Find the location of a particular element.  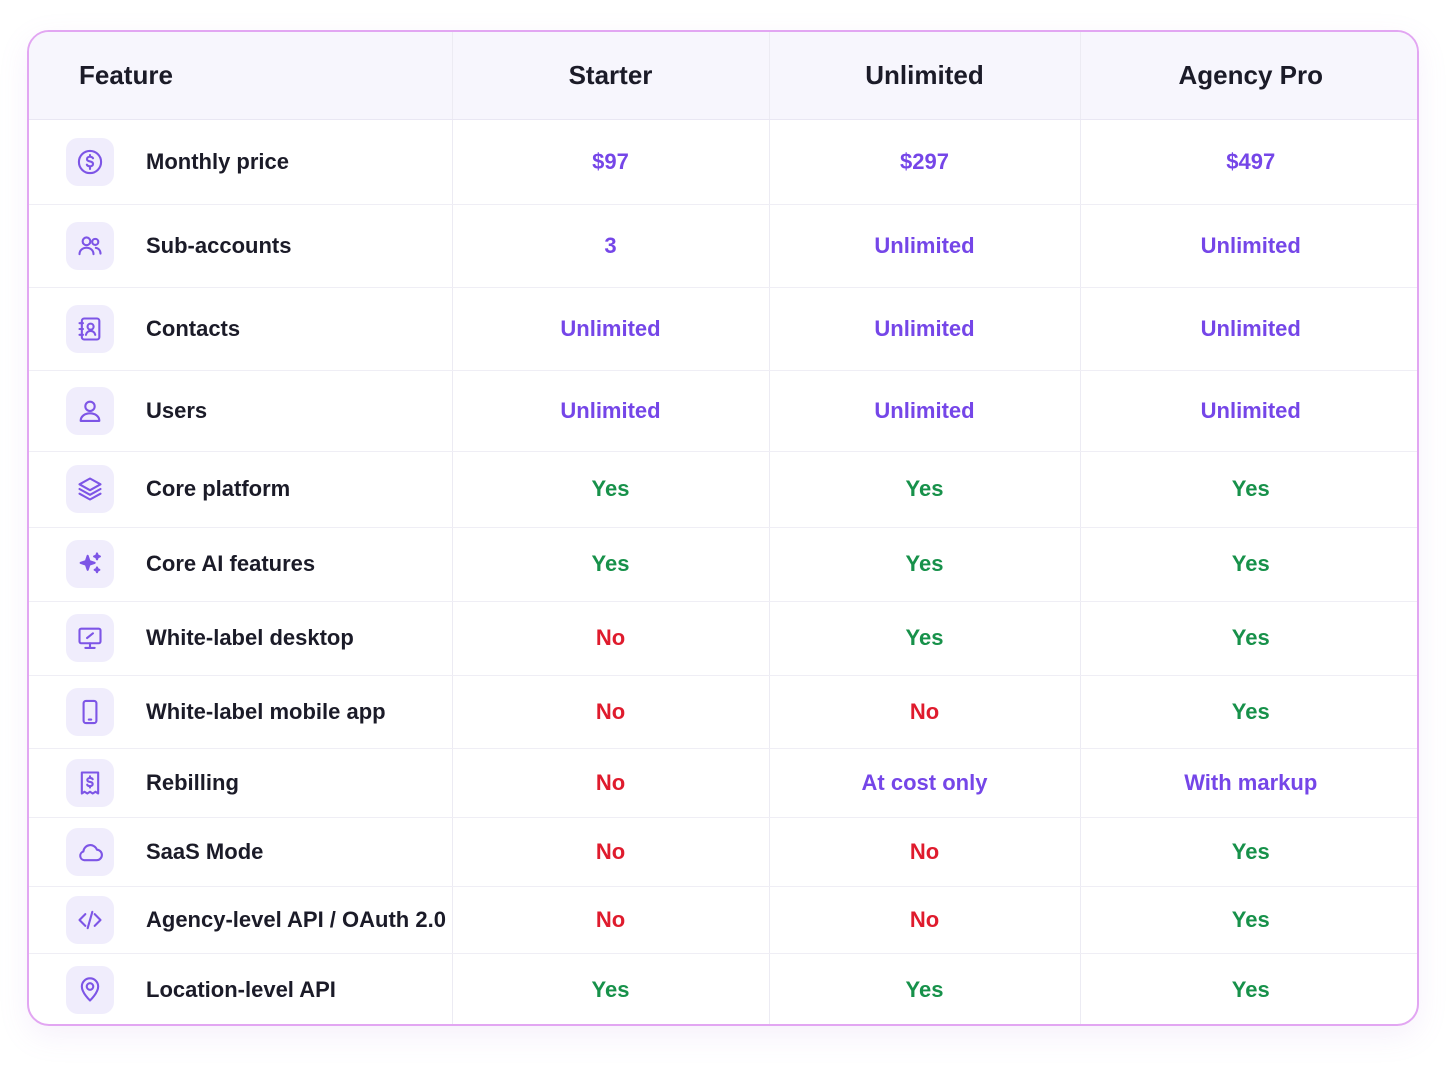

starter-value: 3 is located at coordinates (610, 246).